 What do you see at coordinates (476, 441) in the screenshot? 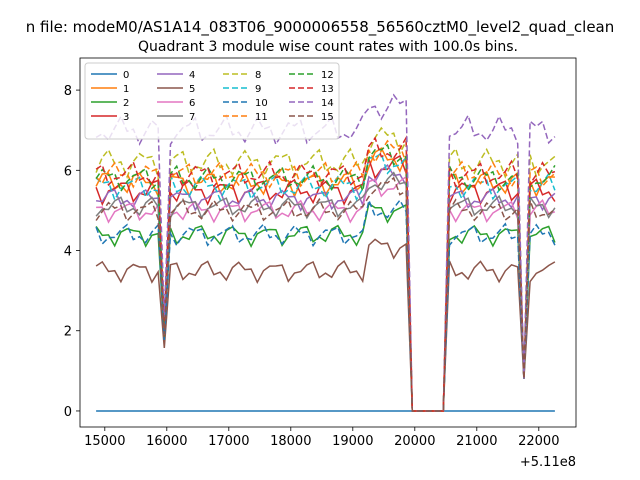
I see `x-tick-label: 21000` at bounding box center [476, 441].